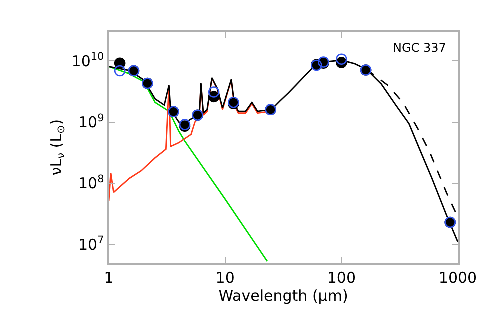  Describe the element at coordinates (225, 277) in the screenshot. I see `x-tick-label: 10` at that location.